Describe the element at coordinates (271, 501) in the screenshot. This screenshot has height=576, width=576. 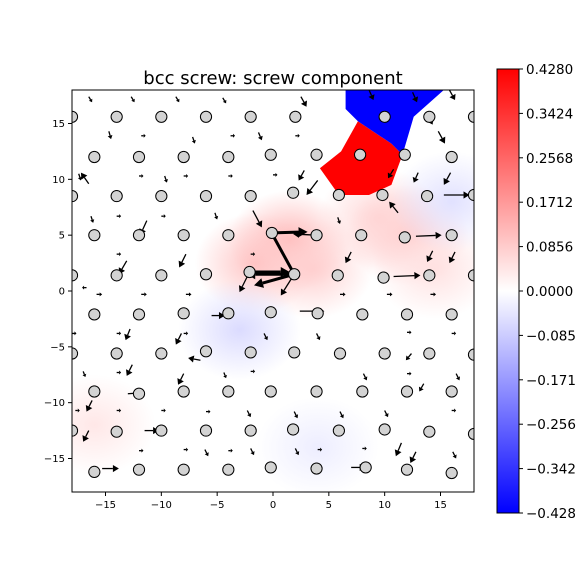
I see `x-axis: −15 −10 −5 0 5 10 15` at that location.